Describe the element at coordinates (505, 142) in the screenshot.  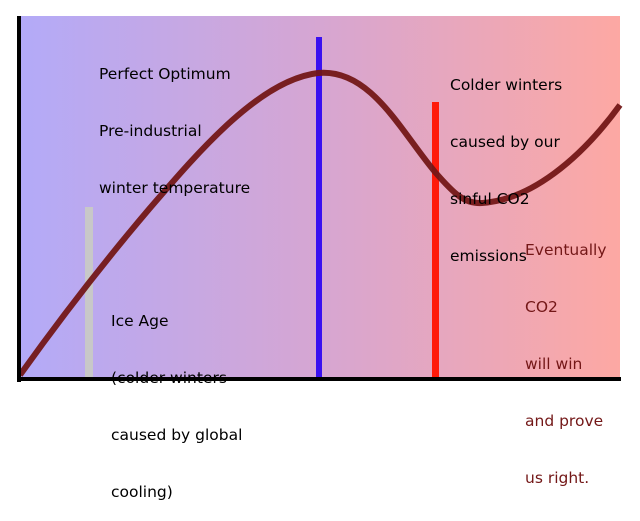
I see `annotation-line: caused by our` at that location.